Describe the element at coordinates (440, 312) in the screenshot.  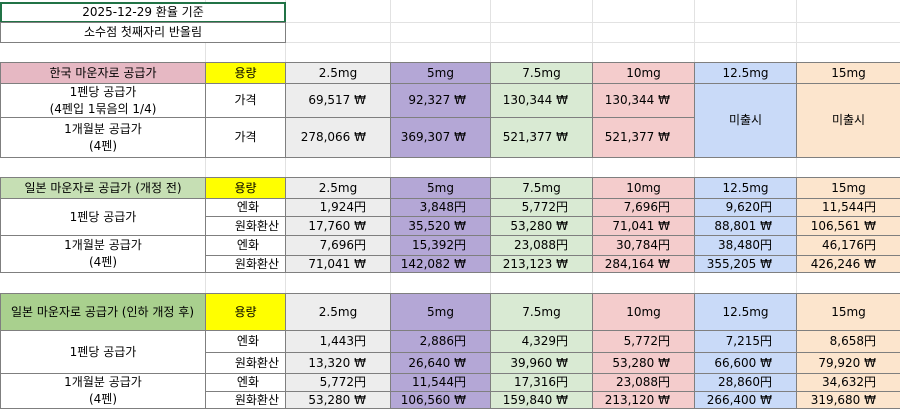
I see `japan_after-dose-header: 5mg` at that location.